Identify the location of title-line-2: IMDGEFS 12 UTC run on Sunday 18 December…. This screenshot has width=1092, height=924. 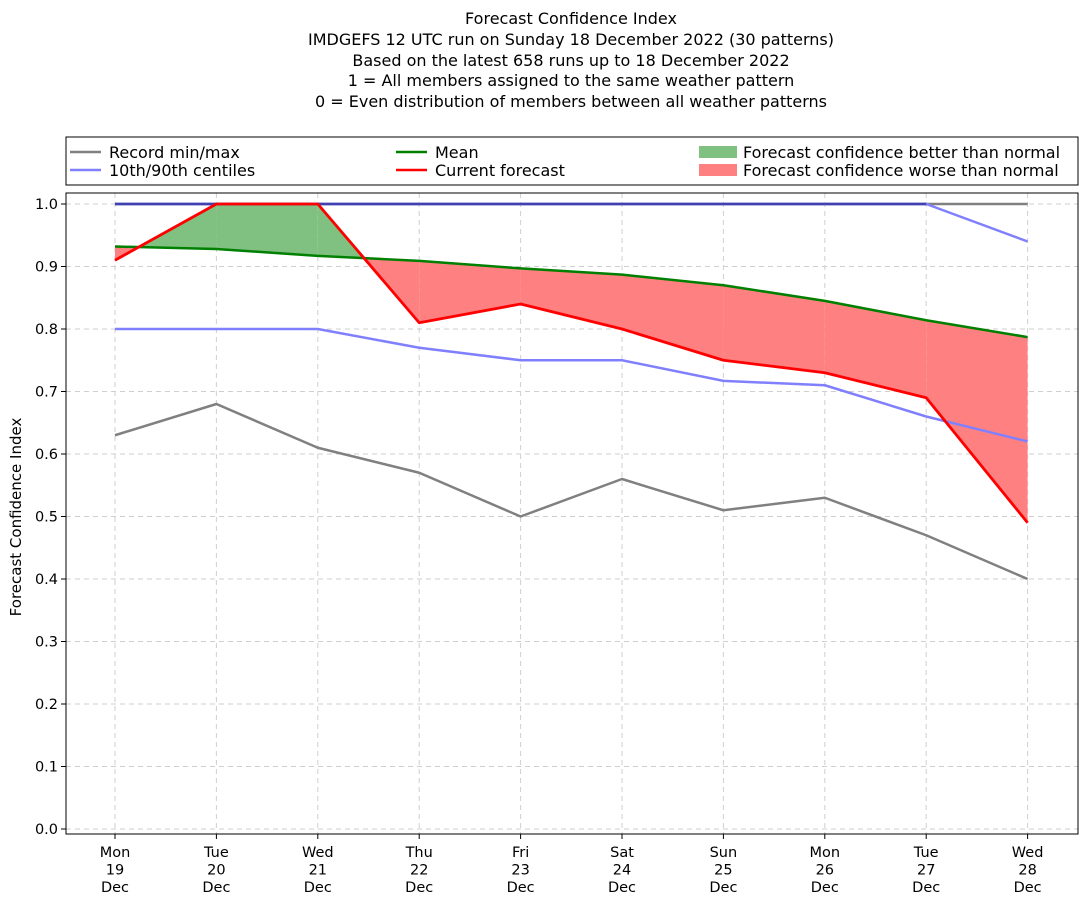
(571, 39).